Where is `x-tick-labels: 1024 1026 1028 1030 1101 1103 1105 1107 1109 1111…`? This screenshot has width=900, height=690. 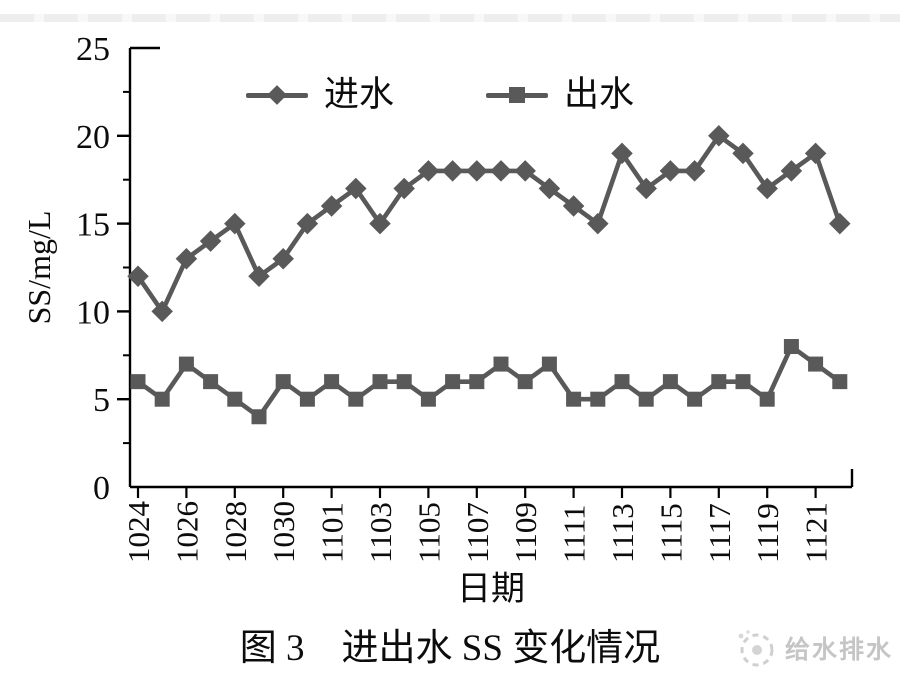
x-tick-labels: 1024 1026 1028 1030 1101 1103 1105 1107 1109 1111… is located at coordinates (477, 532).